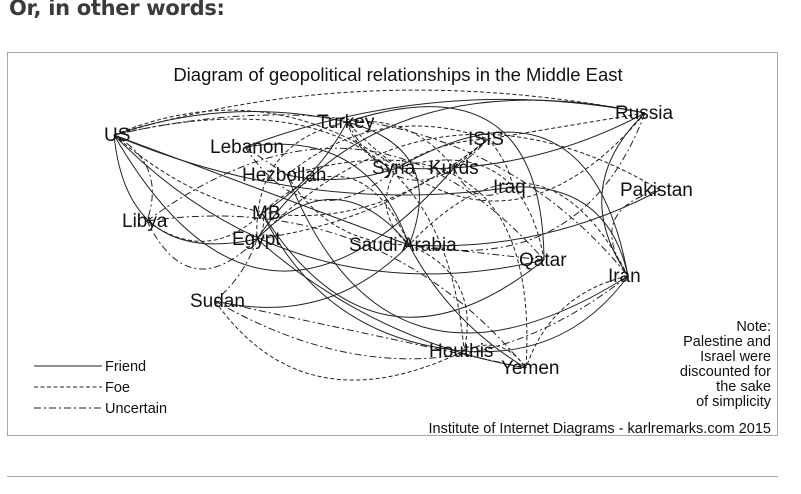 This screenshot has height=494, width=801. What do you see at coordinates (735, 357) in the screenshot?
I see `note-line: Israel were` at bounding box center [735, 357].